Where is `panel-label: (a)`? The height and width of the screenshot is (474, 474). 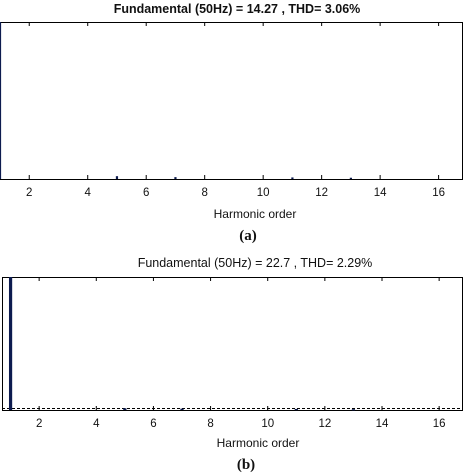
panel-label: (a) is located at coordinates (248, 236).